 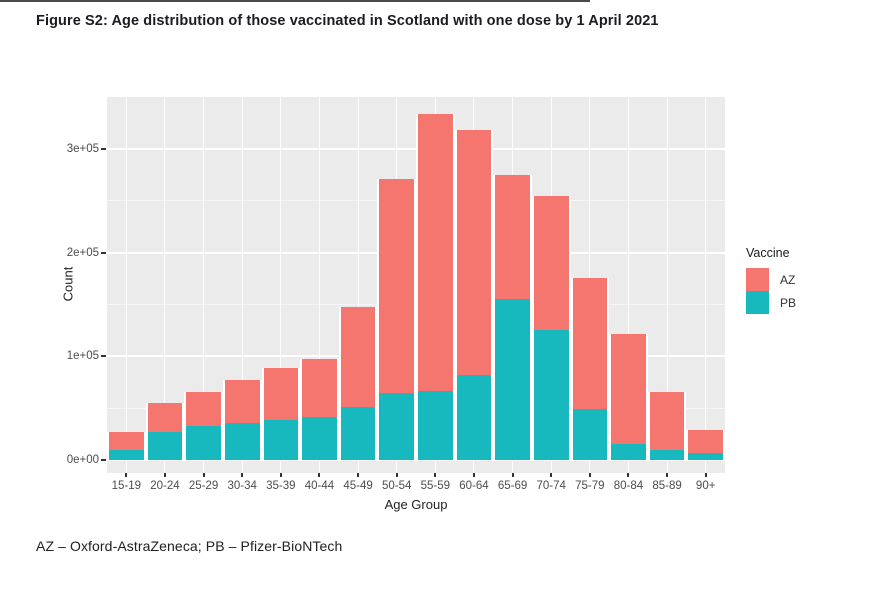 What do you see at coordinates (82, 356) in the screenshot?
I see `y-tick-label: 1e+05` at bounding box center [82, 356].